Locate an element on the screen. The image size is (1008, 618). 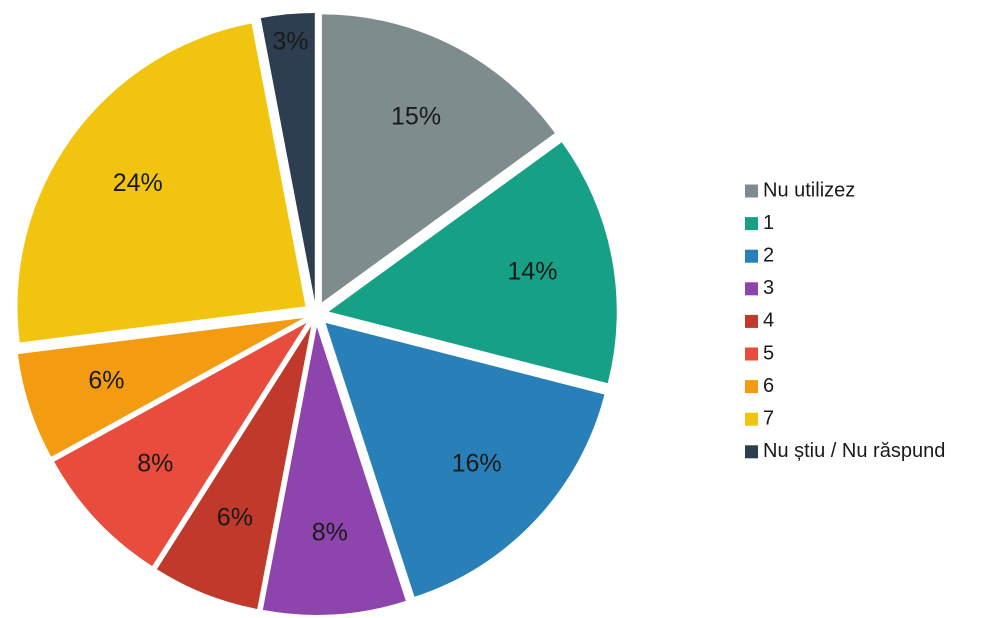
legend-label: Nu utilizez is located at coordinates (809, 190).